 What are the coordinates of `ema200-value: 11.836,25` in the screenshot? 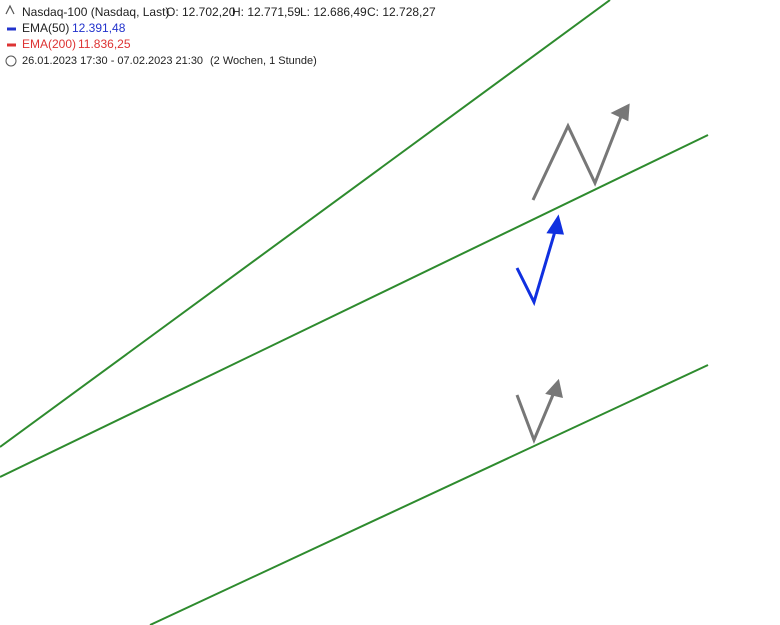 It's located at (104, 44).